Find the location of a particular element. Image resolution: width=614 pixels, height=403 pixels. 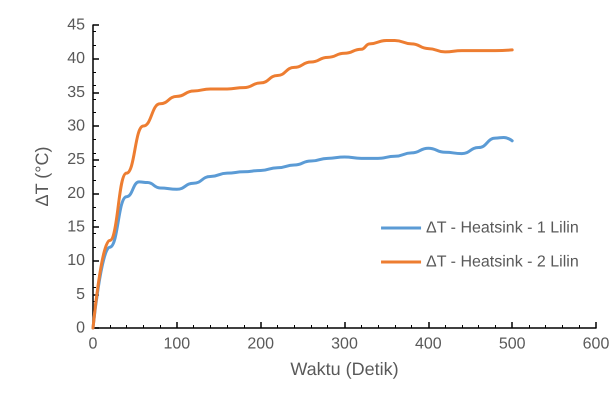

x-tick-label: 300 is located at coordinates (344, 344).